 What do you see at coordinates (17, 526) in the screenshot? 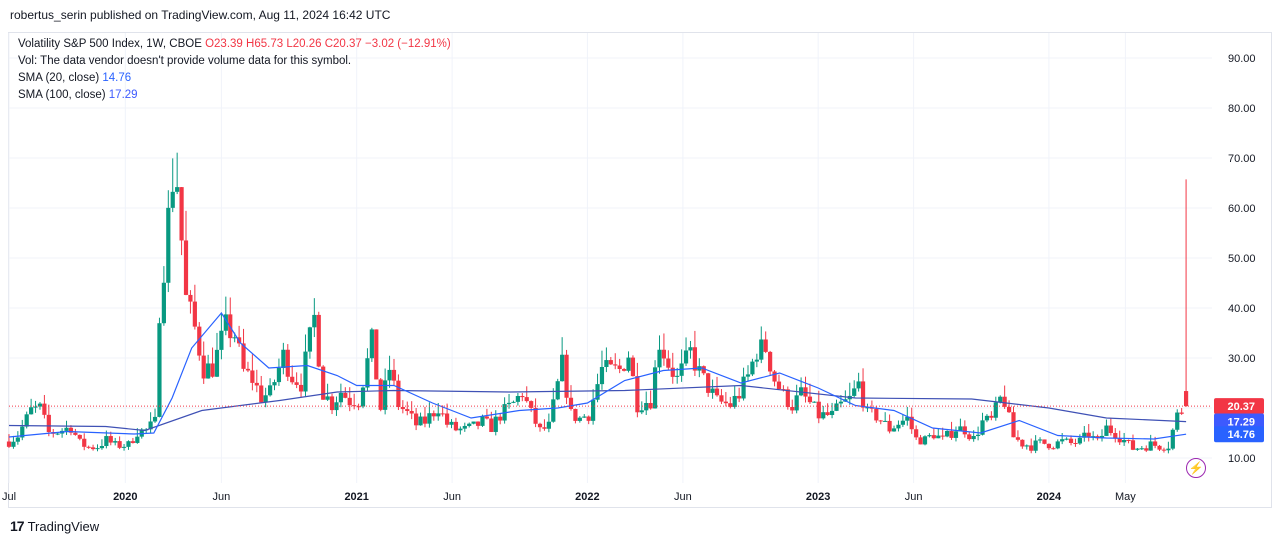
I see `tradingview-logo-icon: 17` at bounding box center [17, 526].